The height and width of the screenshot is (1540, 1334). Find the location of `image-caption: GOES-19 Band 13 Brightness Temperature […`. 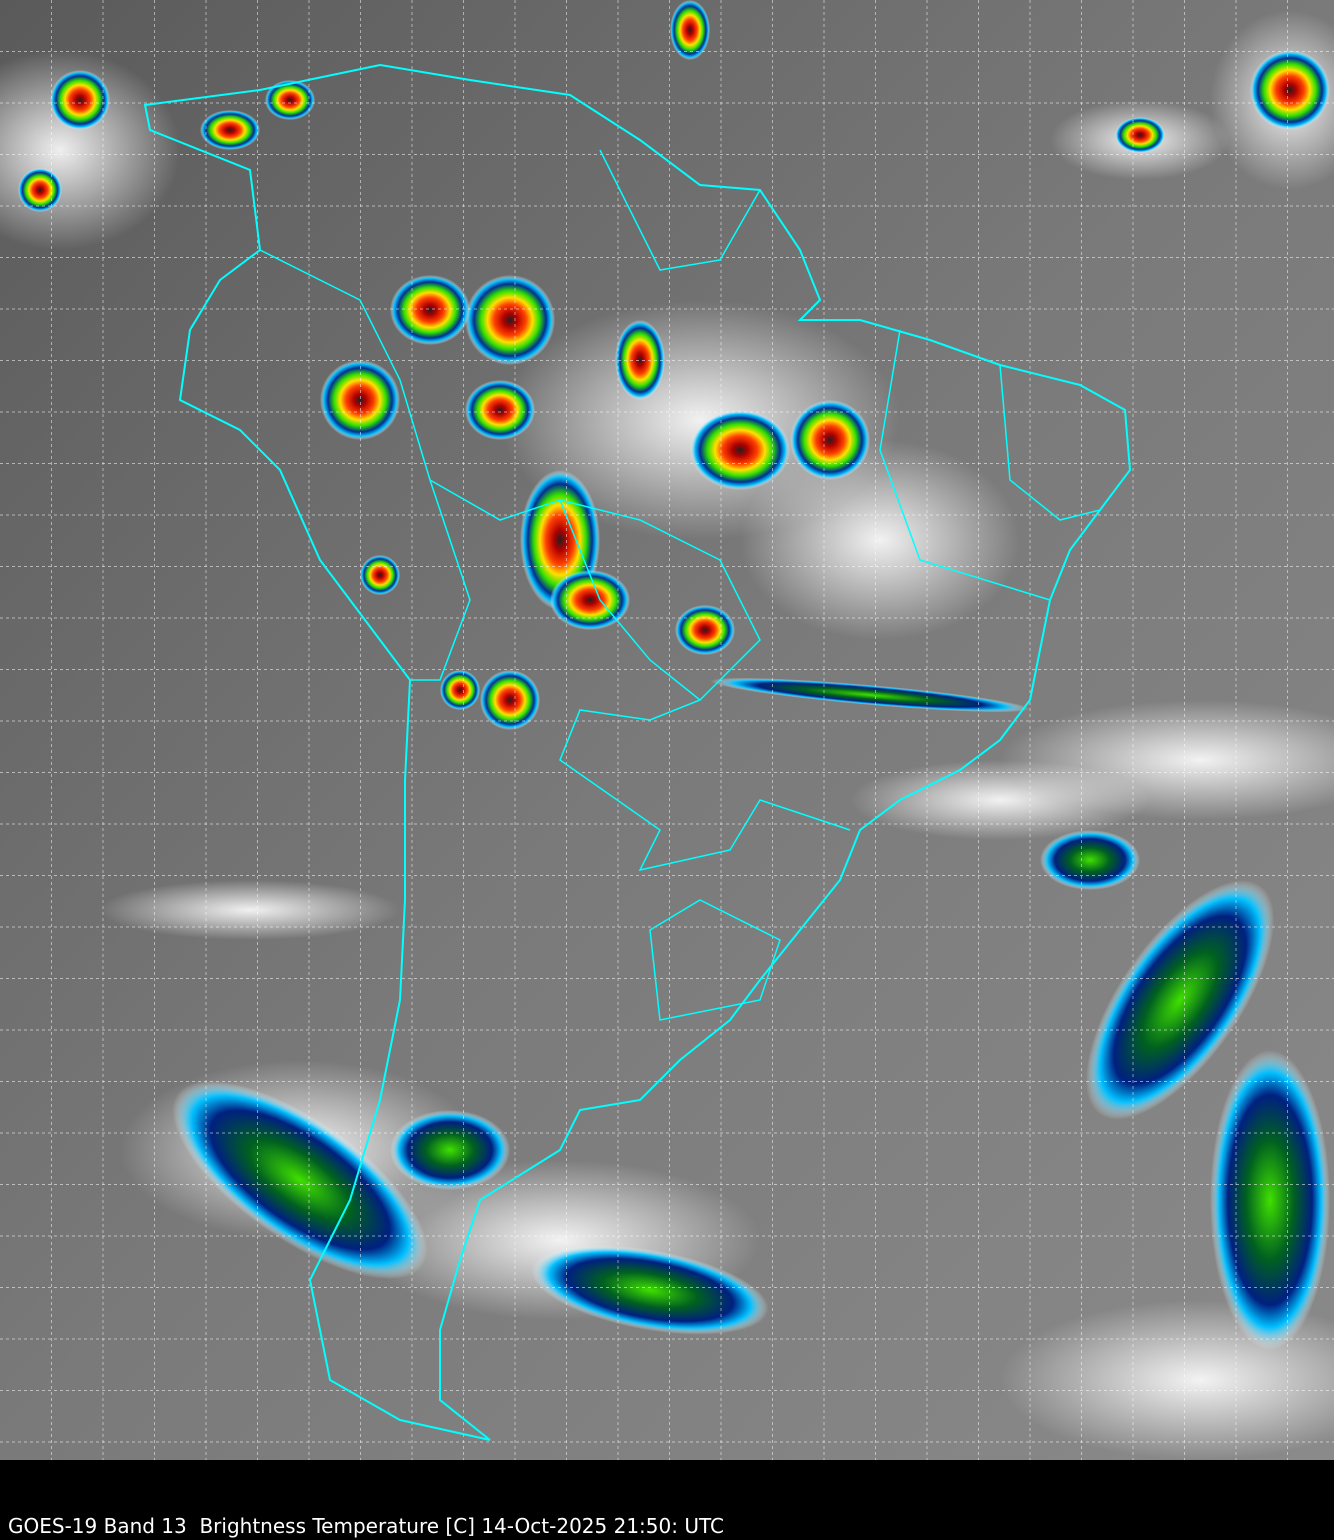

image-caption: GOES-19 Band 13 Brightness Temperature [… is located at coordinates (366, 1526).